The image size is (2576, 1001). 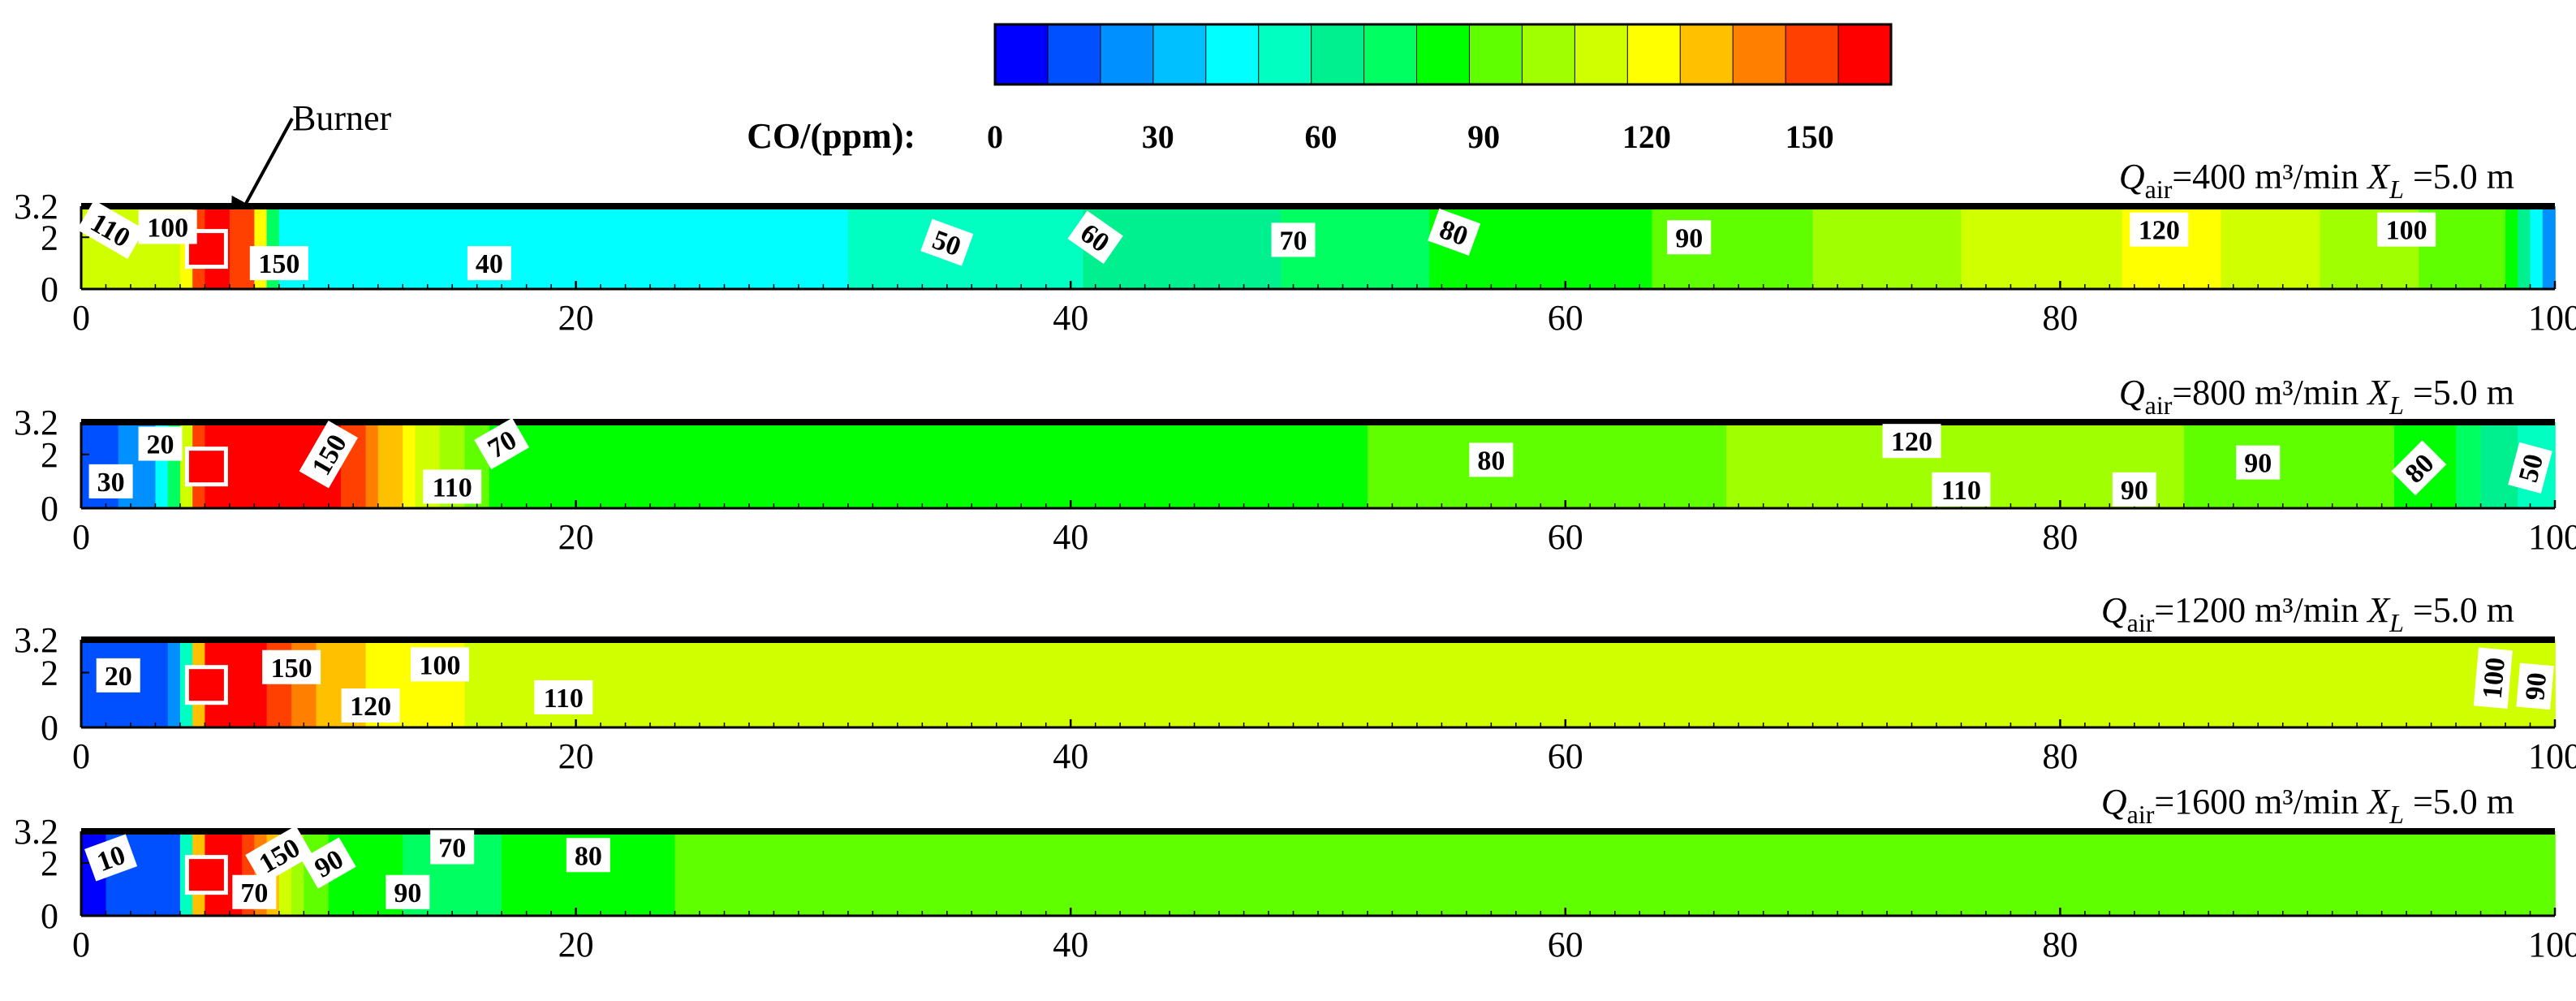 I want to click on panel-title: Qair=1600 m³/min XL =5.0 m, so click(x=2308, y=805).